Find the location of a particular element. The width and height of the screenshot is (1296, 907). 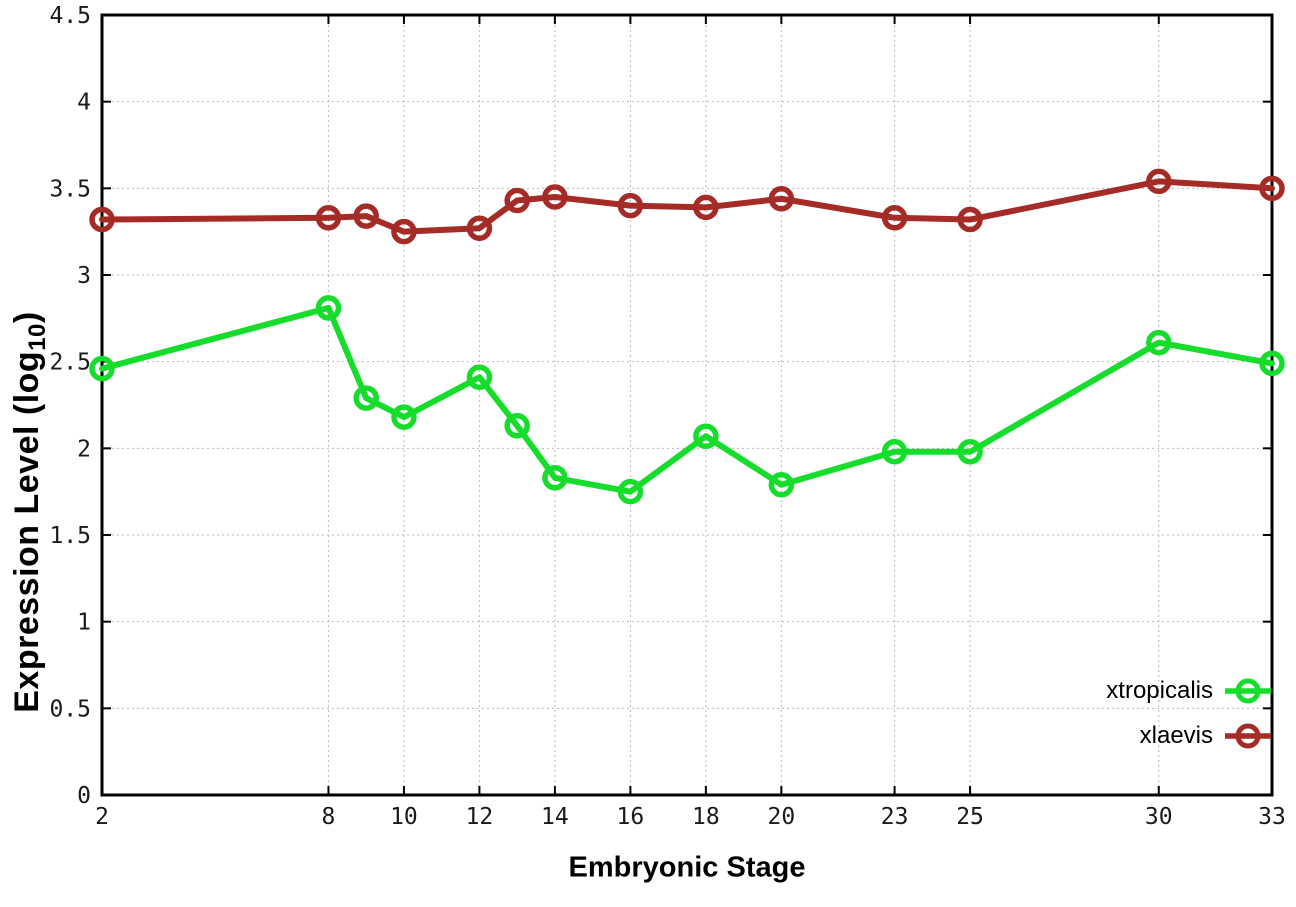

x-tick-label: 18 is located at coordinates (706, 817).